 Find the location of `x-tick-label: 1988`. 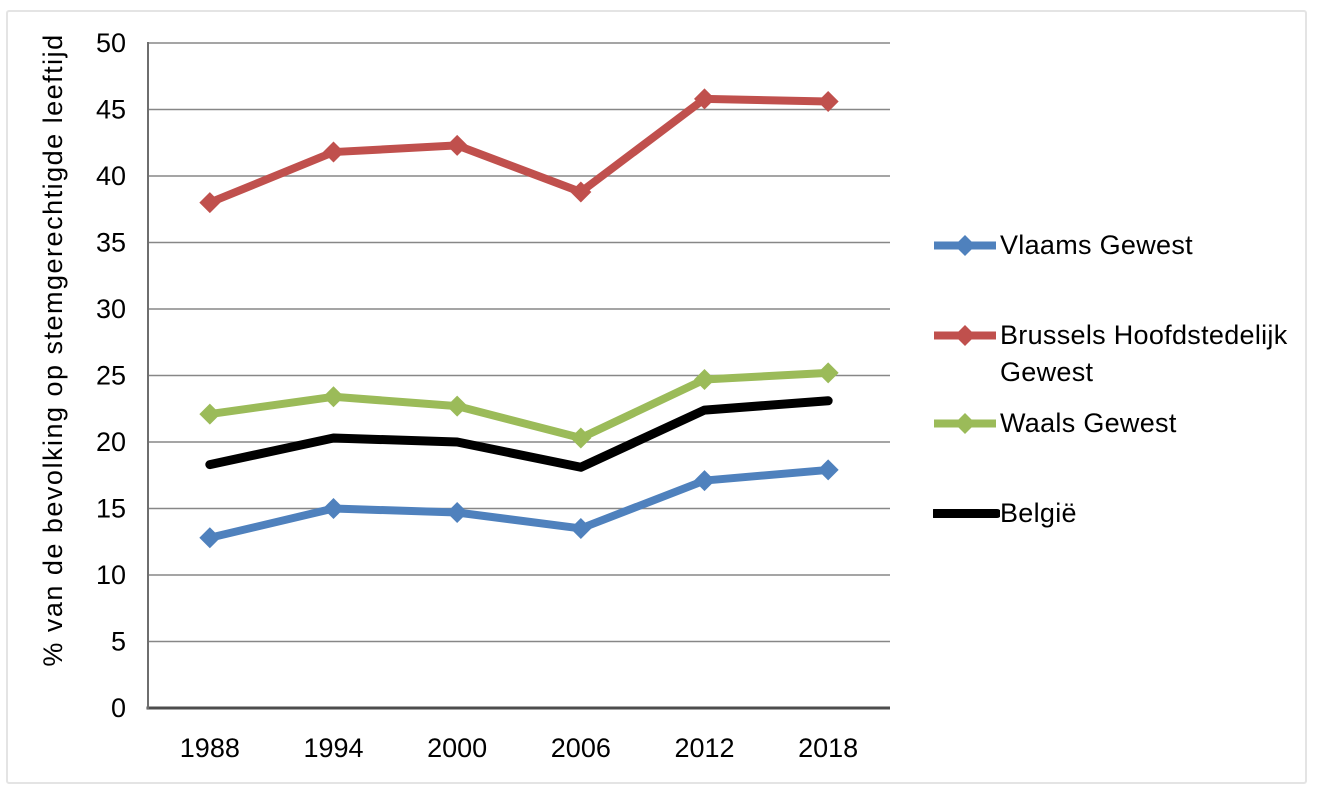

x-tick-label: 1988 is located at coordinates (210, 748).